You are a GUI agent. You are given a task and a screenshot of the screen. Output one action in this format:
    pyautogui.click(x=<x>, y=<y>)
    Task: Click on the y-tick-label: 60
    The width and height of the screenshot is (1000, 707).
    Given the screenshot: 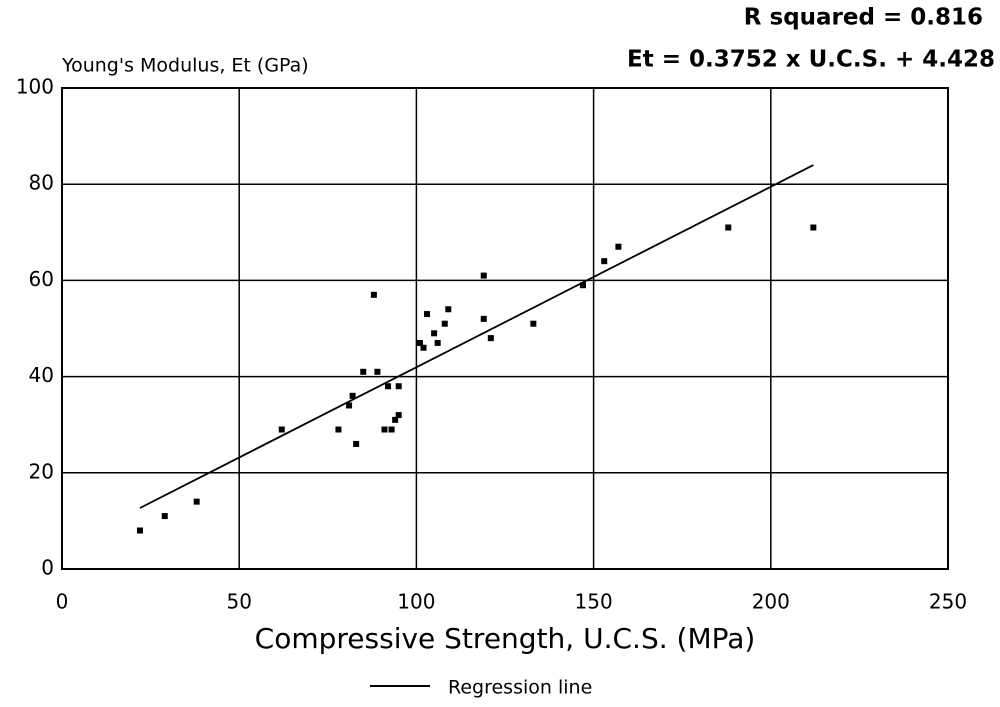 What is the action you would take?
    pyautogui.click(x=41, y=279)
    